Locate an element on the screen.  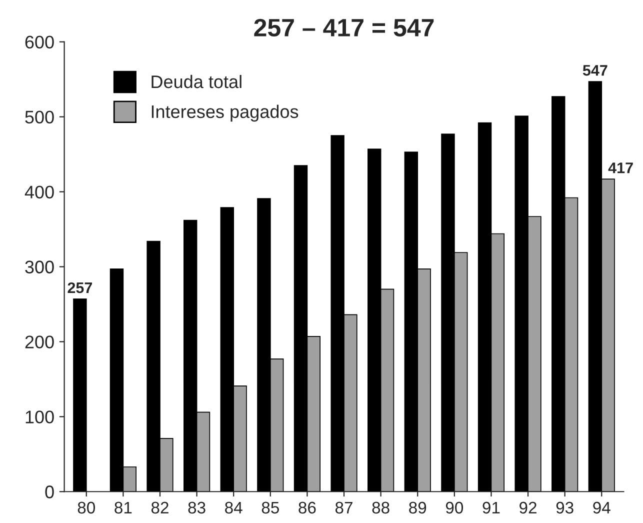
x-tick-label: 86 is located at coordinates (307, 508).